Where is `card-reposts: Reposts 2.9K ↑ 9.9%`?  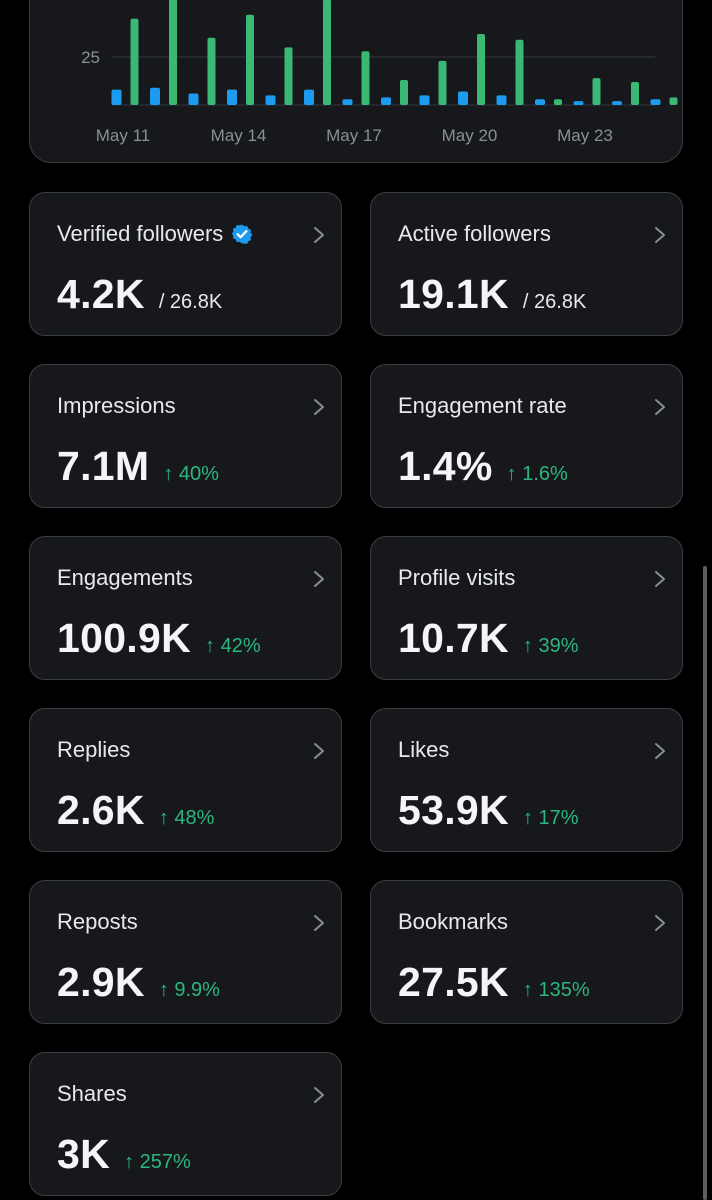
card-reposts: Reposts 2.9K ↑ 9.9% is located at coordinates (185, 952).